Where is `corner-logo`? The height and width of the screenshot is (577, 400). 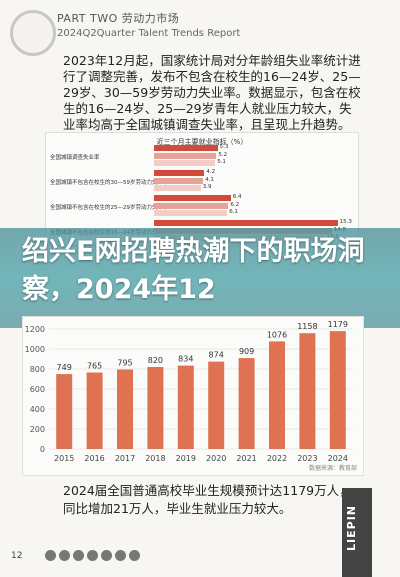
corner-logo is located at coordinates (33, 33).